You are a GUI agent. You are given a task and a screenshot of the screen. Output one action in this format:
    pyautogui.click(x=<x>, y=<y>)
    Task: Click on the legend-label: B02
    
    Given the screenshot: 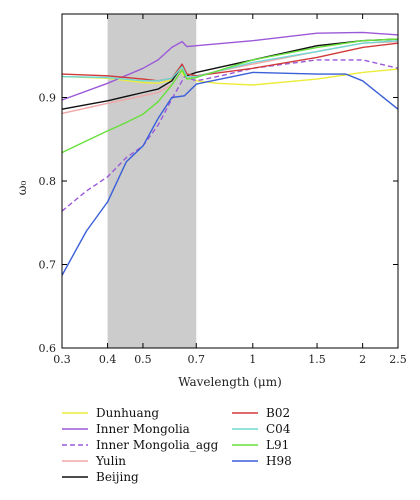 What is the action you would take?
    pyautogui.click(x=278, y=413)
    